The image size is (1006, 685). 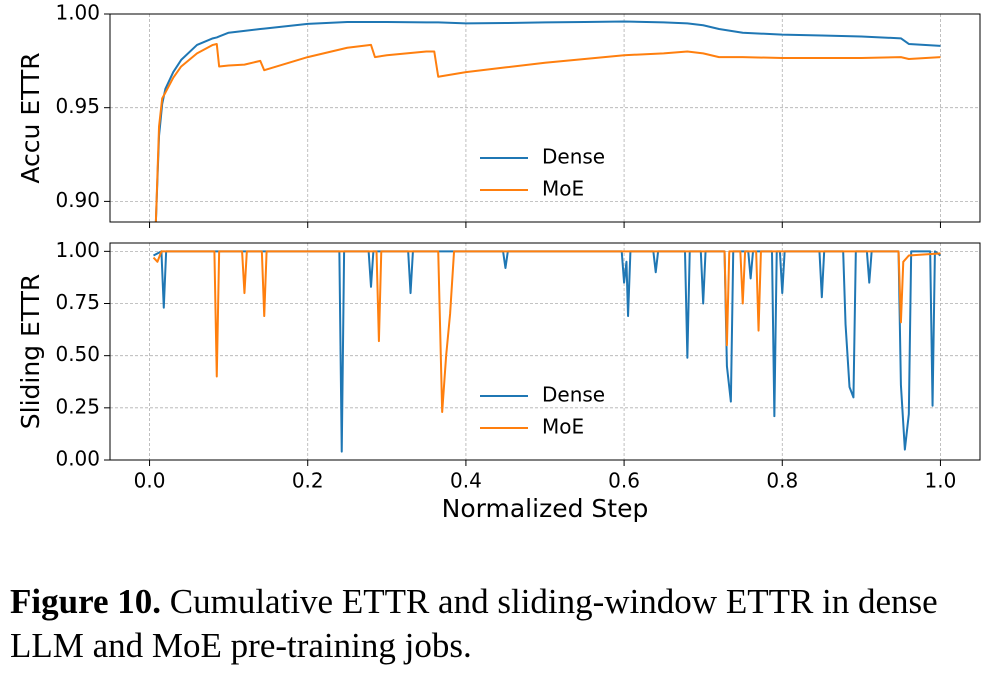 I want to click on y-tick-label: 0.75, so click(x=77, y=302).